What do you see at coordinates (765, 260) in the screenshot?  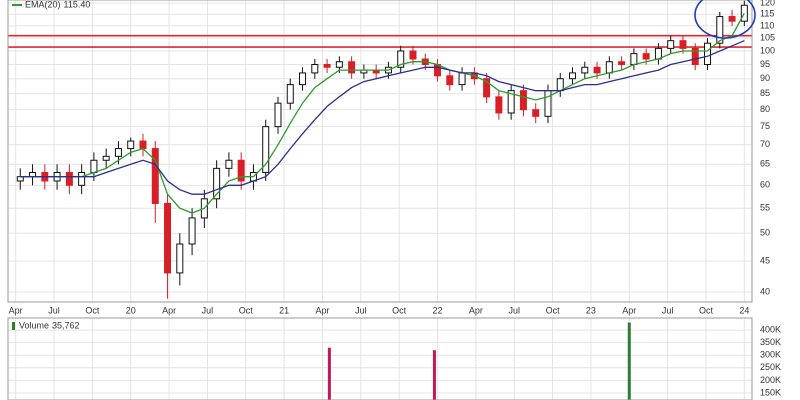 I see `y-tick-label: 45` at bounding box center [765, 260].